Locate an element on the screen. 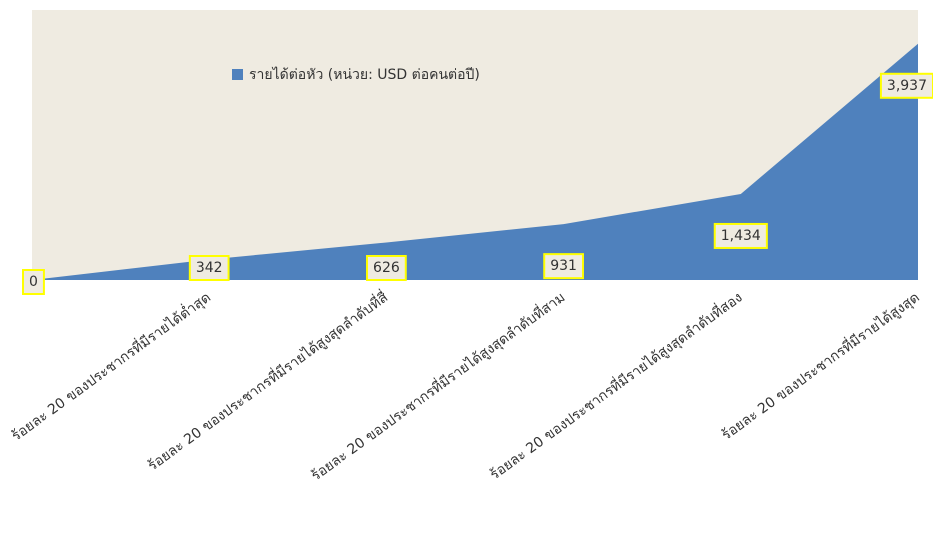  data-label: 931 is located at coordinates (563, 266).